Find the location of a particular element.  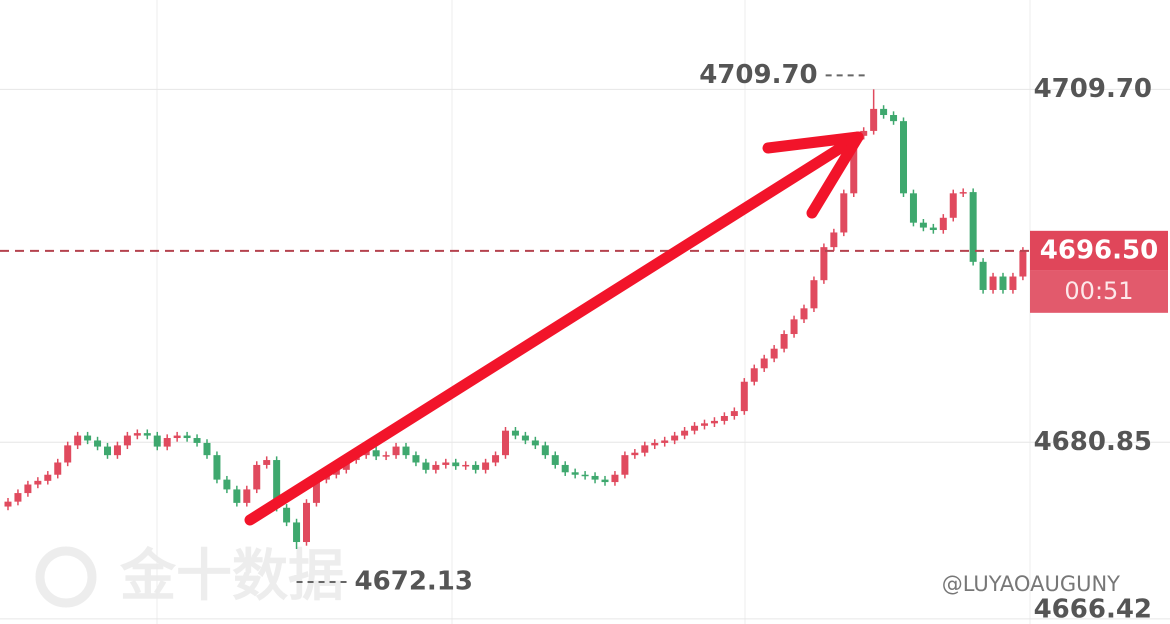

low-marker-label: 4672.13 is located at coordinates (414, 581).